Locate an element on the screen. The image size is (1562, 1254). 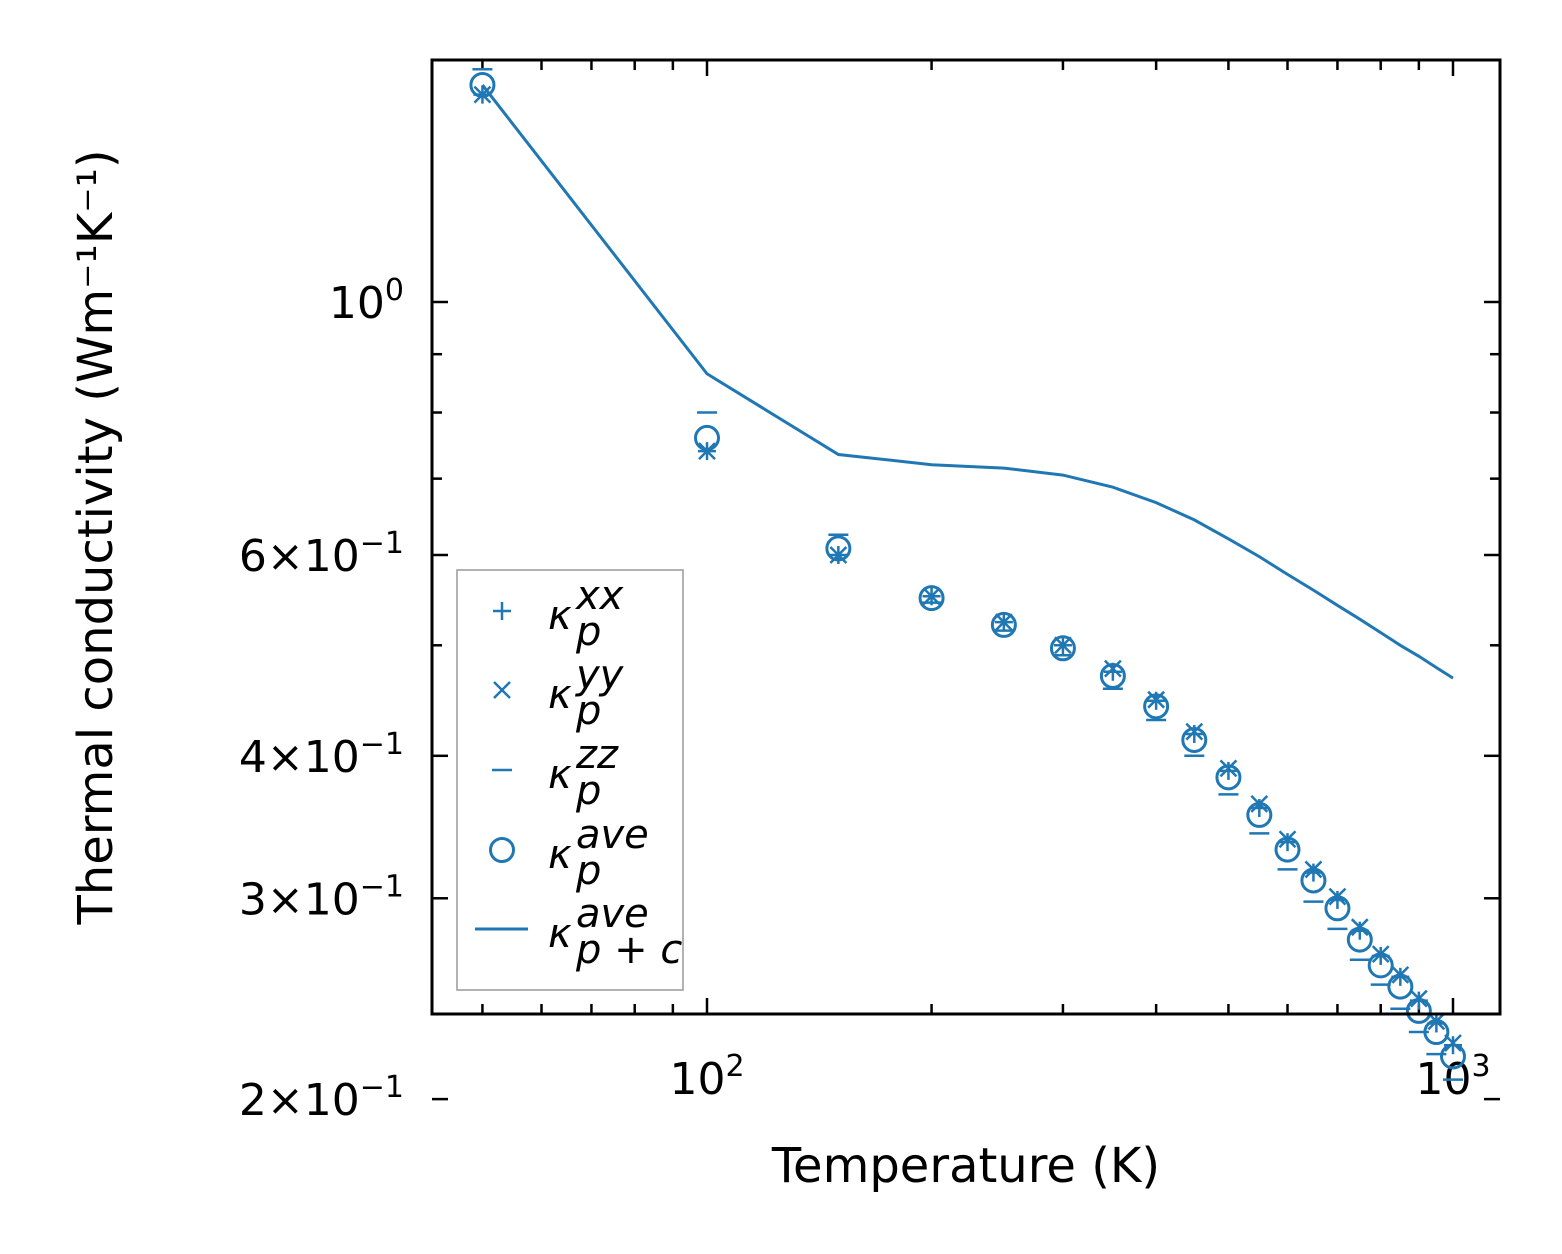
legend-box is located at coordinates (570, 780).